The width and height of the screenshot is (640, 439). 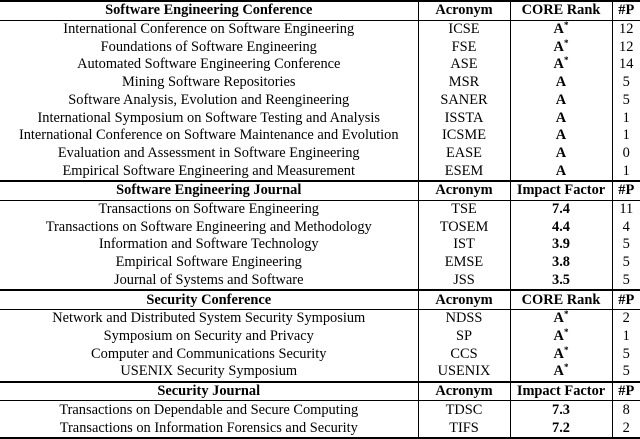 I want to click on venue-name: Foundations of Software Engineering, so click(x=208, y=46).